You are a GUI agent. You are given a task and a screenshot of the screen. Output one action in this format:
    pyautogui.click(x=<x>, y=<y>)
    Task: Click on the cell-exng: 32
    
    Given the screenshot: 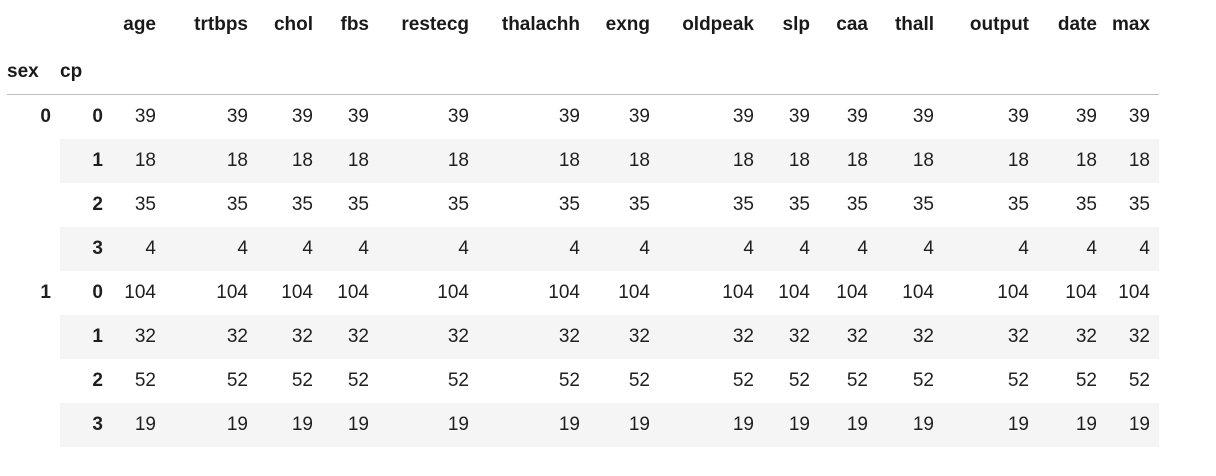 What is the action you would take?
    pyautogui.click(x=624, y=337)
    